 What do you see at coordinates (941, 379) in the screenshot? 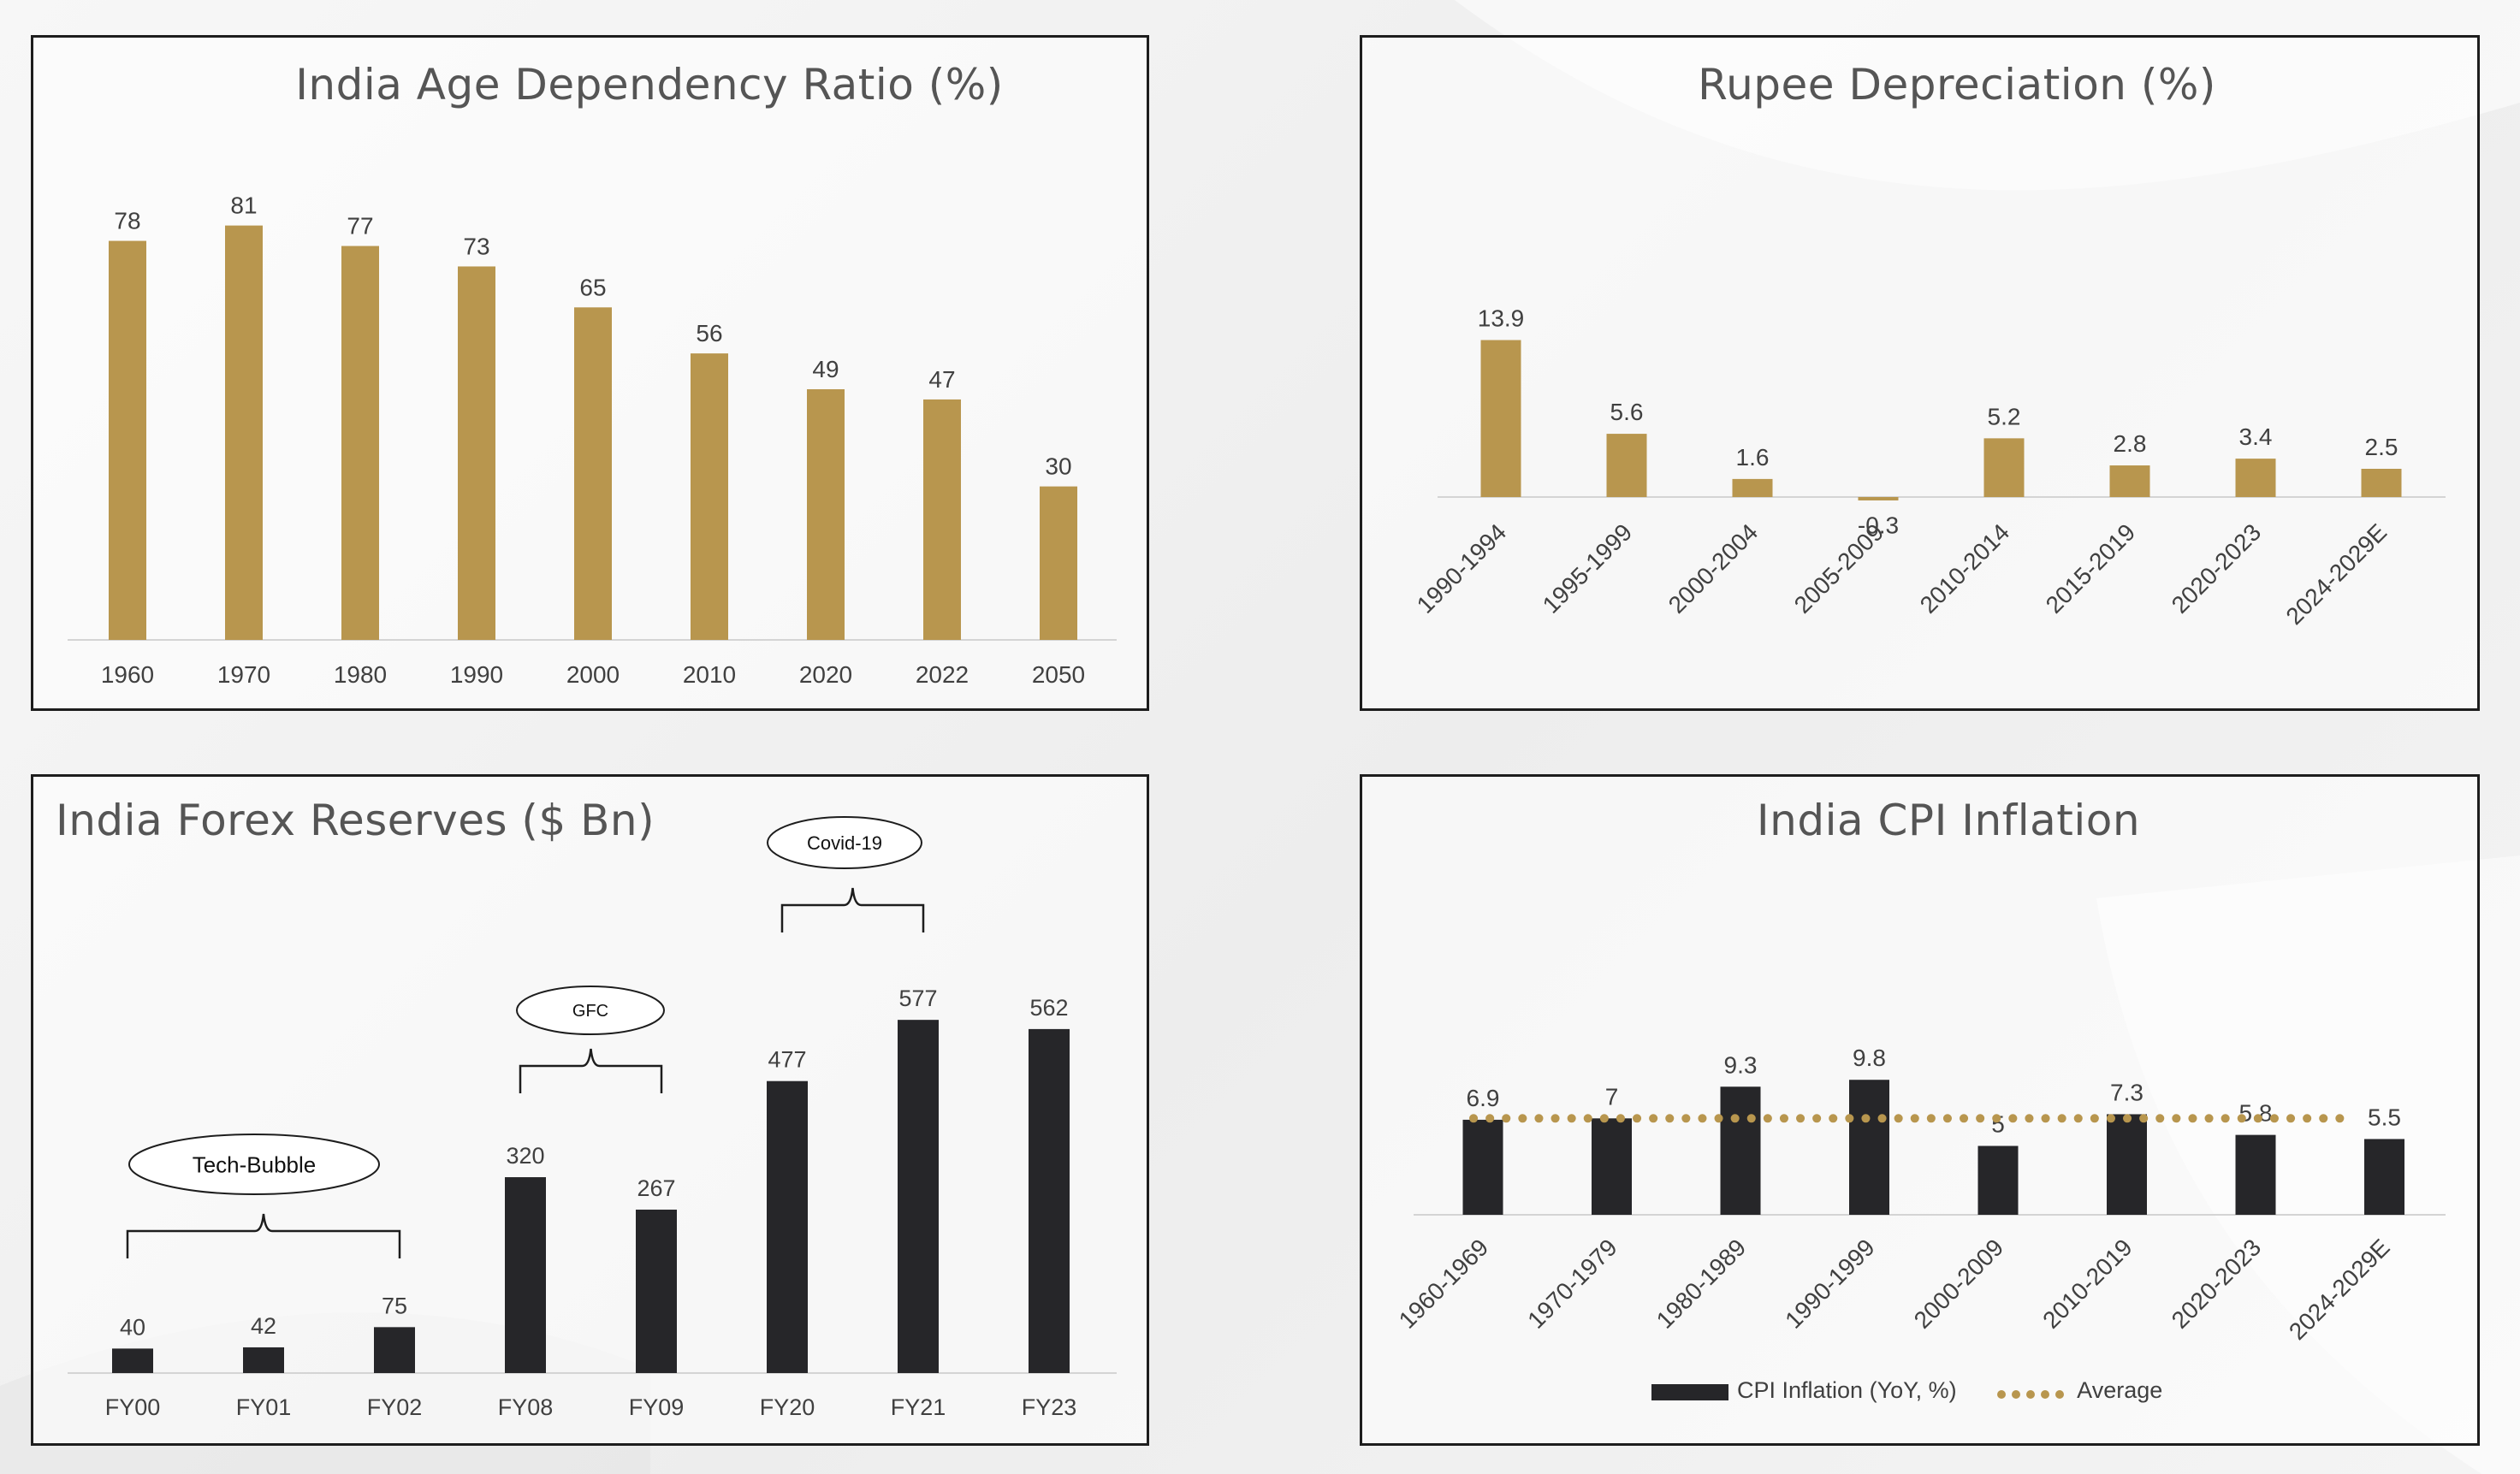
I see `data-label: 47` at bounding box center [941, 379].